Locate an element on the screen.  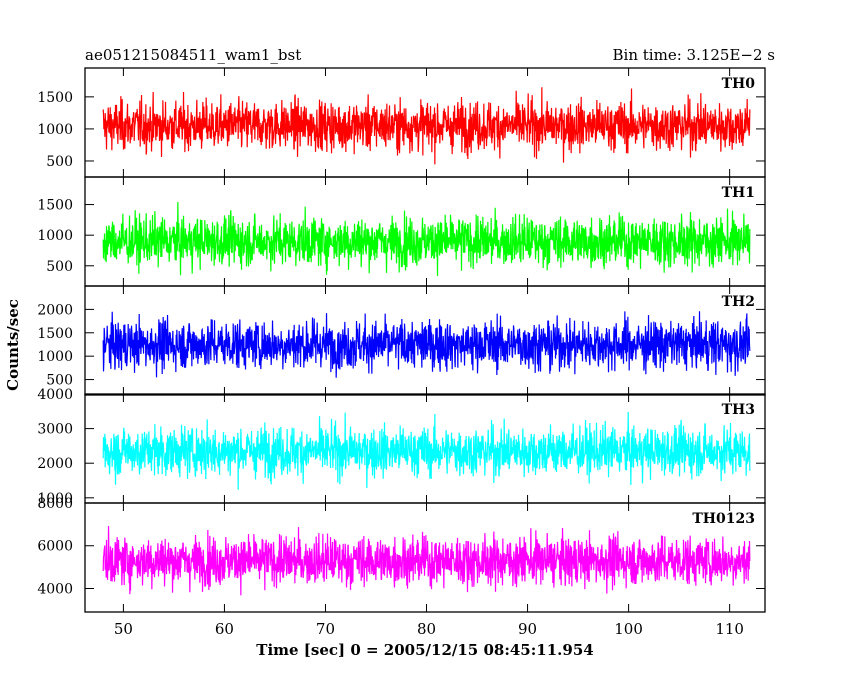
panel-label: TH2 is located at coordinates (738, 302).